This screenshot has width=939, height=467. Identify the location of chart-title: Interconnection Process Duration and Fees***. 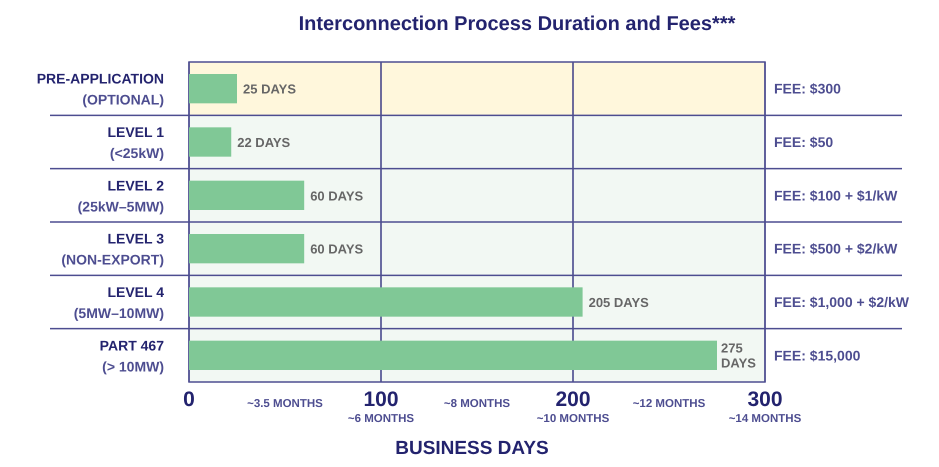
(517, 24).